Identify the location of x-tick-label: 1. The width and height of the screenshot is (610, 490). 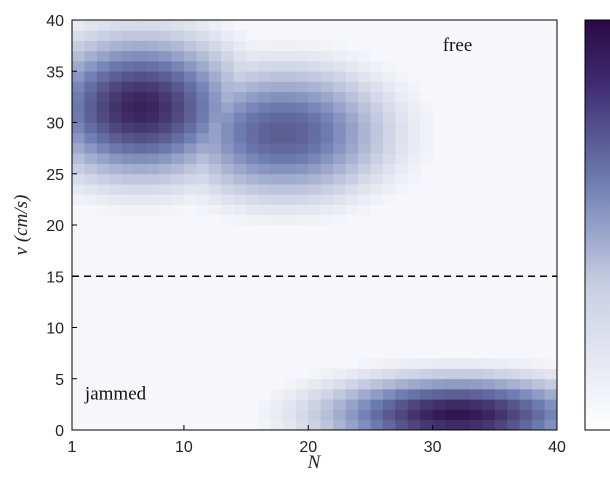
(72, 447).